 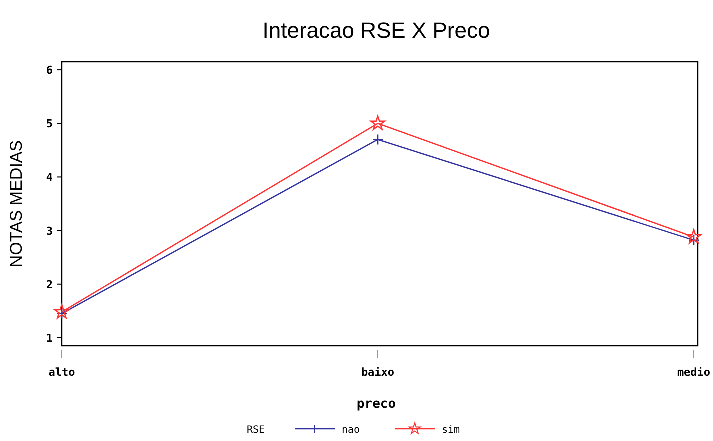 What do you see at coordinates (378, 372) in the screenshot?
I see `x-tick-label: baixo` at bounding box center [378, 372].